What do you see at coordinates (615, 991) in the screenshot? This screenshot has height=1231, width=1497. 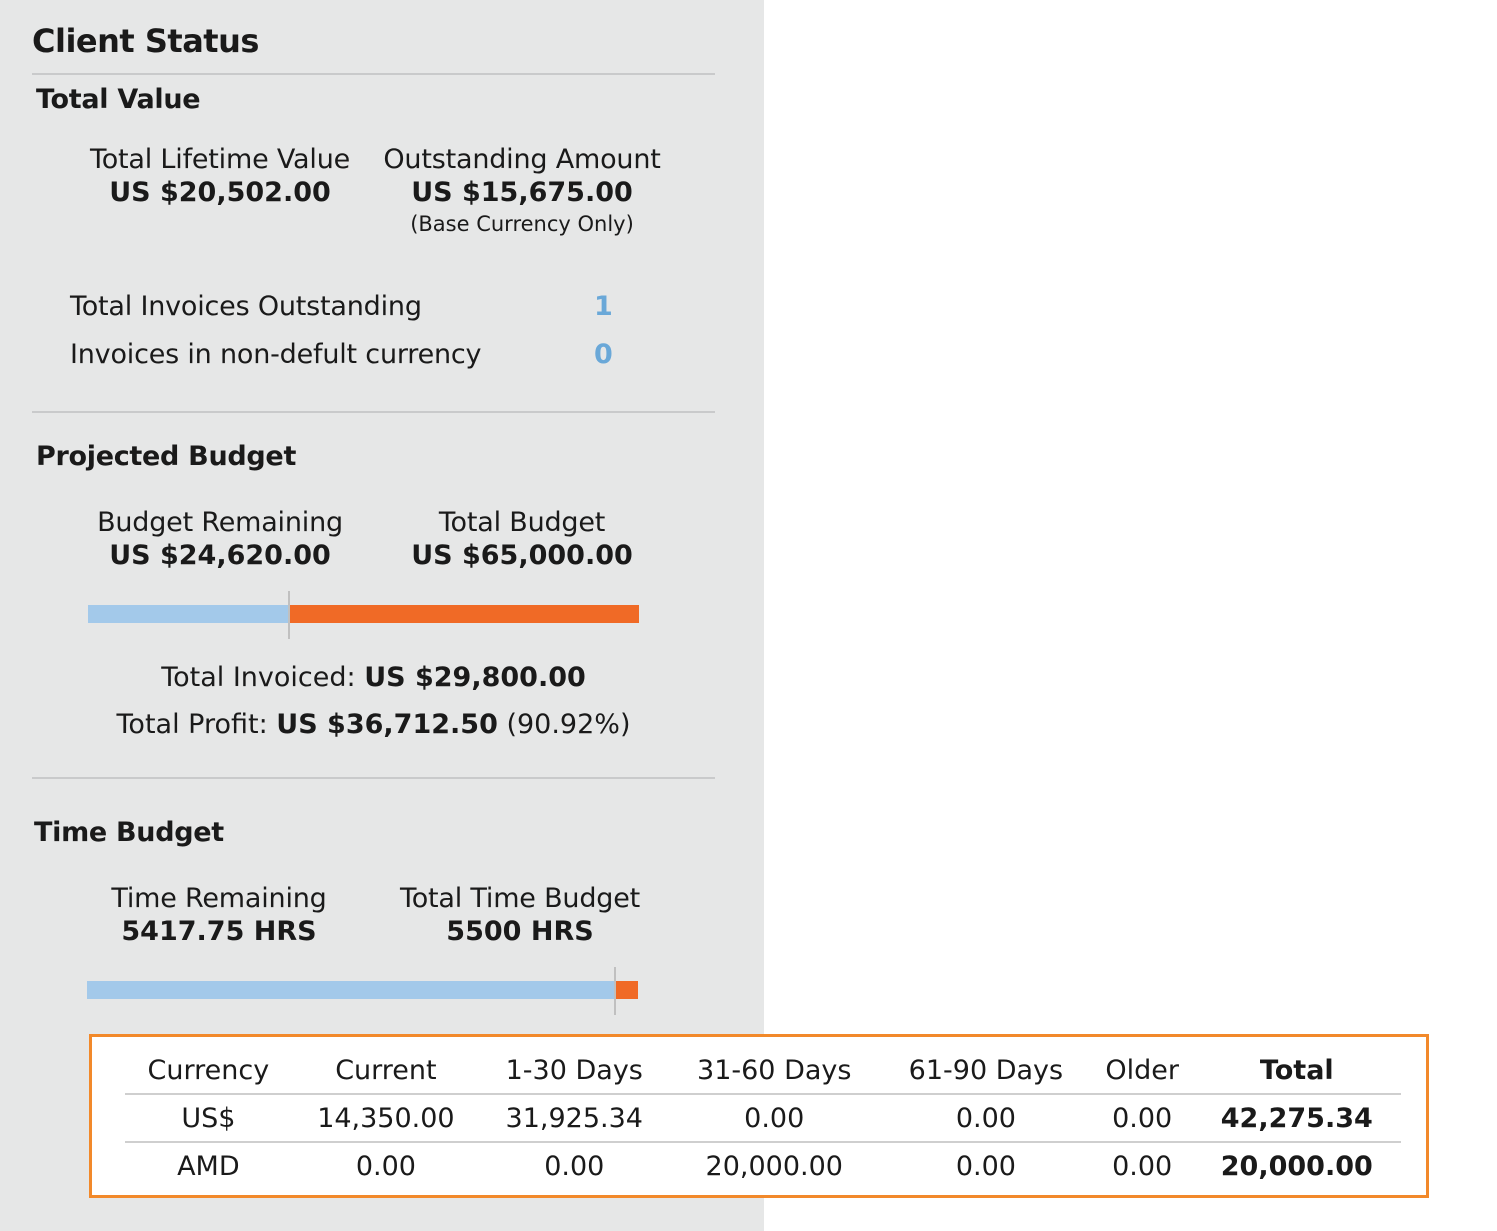 I see `time-bar-marker` at bounding box center [615, 991].